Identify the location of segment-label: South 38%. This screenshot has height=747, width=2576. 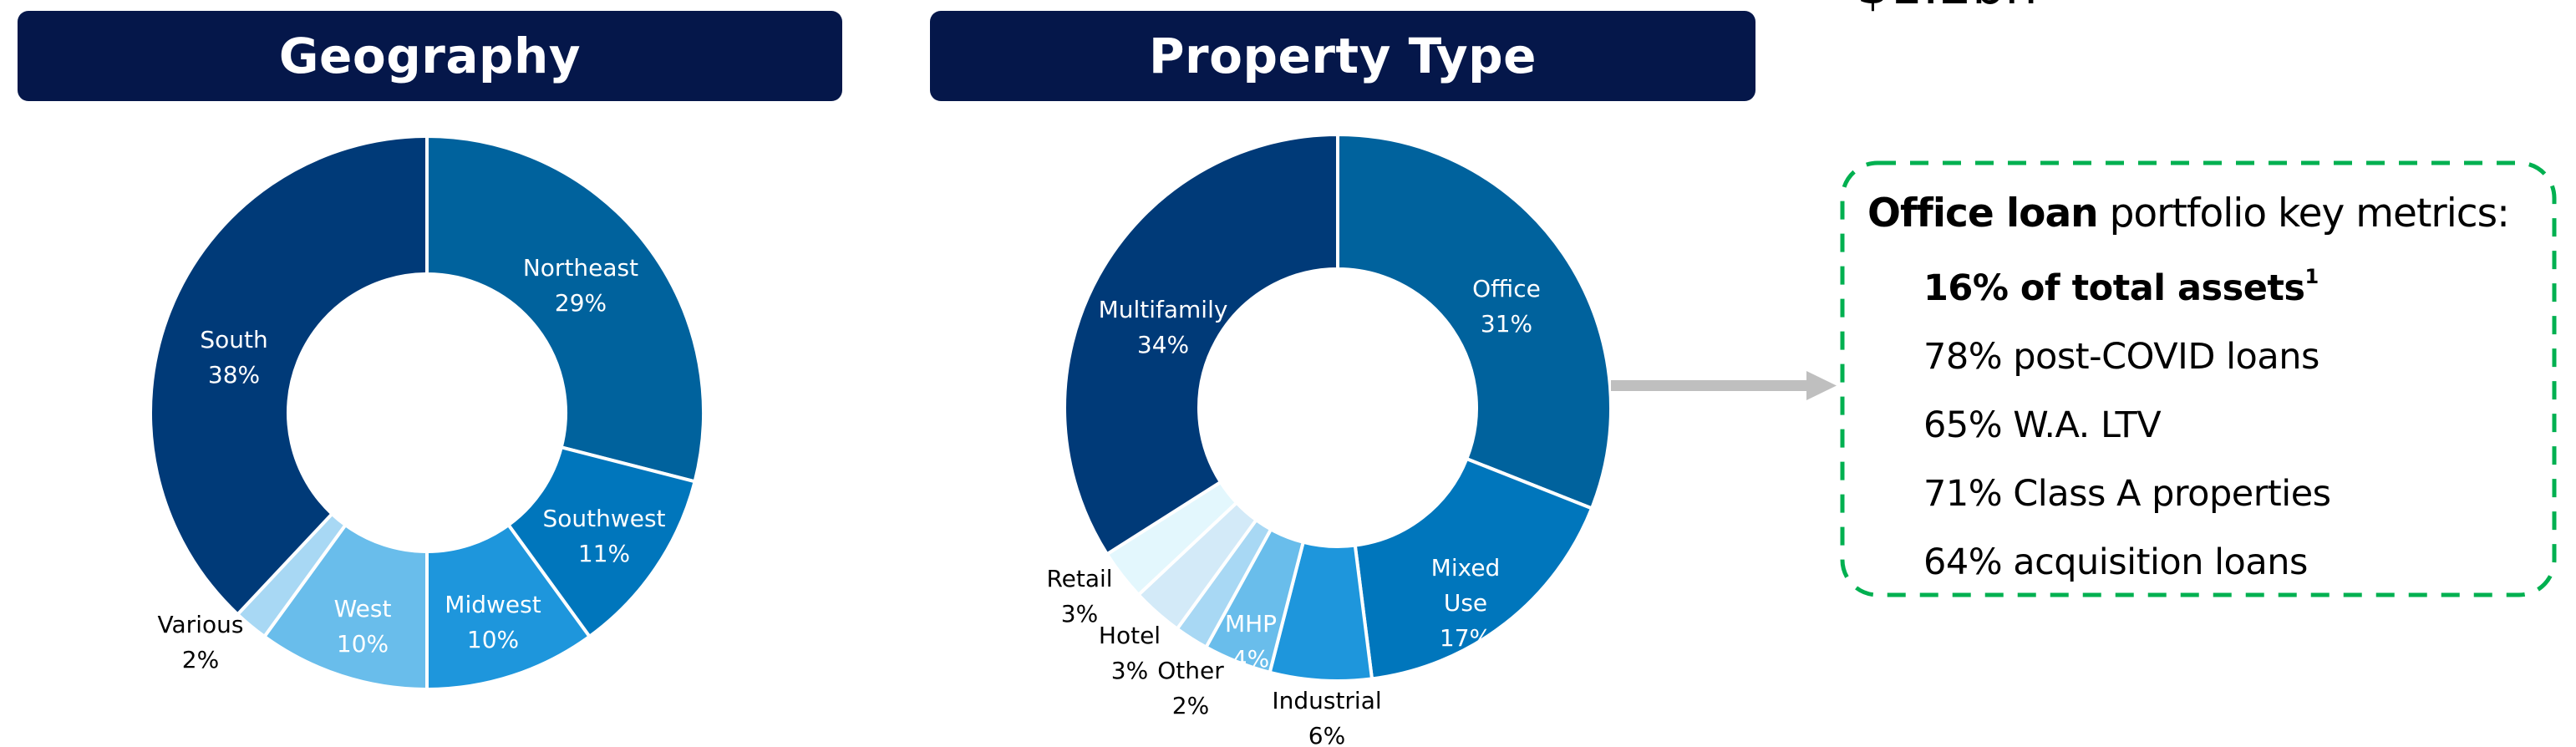
(234, 357).